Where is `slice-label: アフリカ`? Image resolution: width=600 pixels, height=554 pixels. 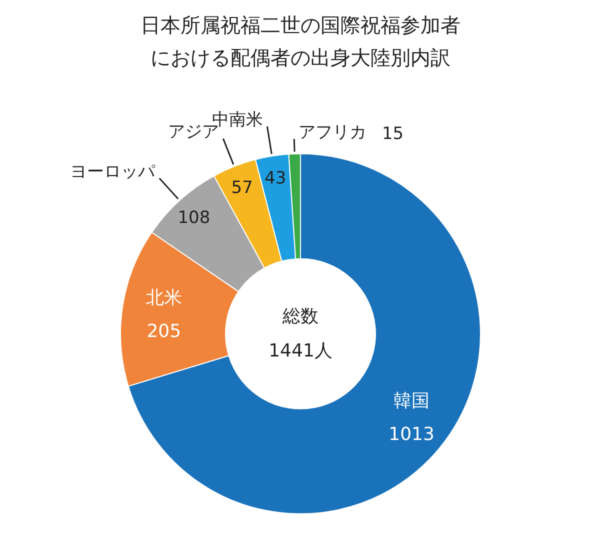
slice-label: アフリカ is located at coordinates (332, 132).